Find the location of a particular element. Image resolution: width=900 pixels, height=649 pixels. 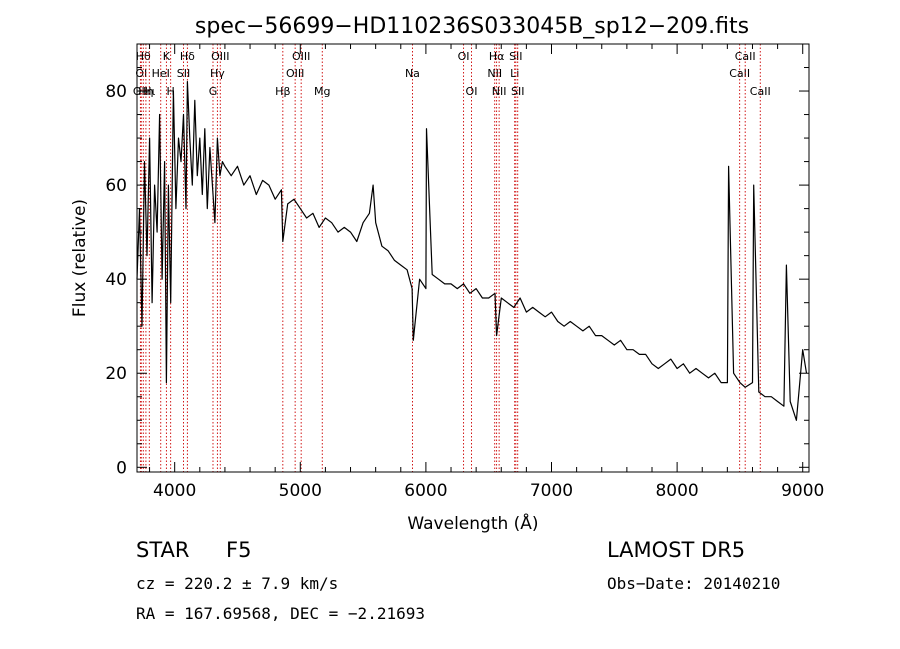

object-class: STAR is located at coordinates (163, 550).